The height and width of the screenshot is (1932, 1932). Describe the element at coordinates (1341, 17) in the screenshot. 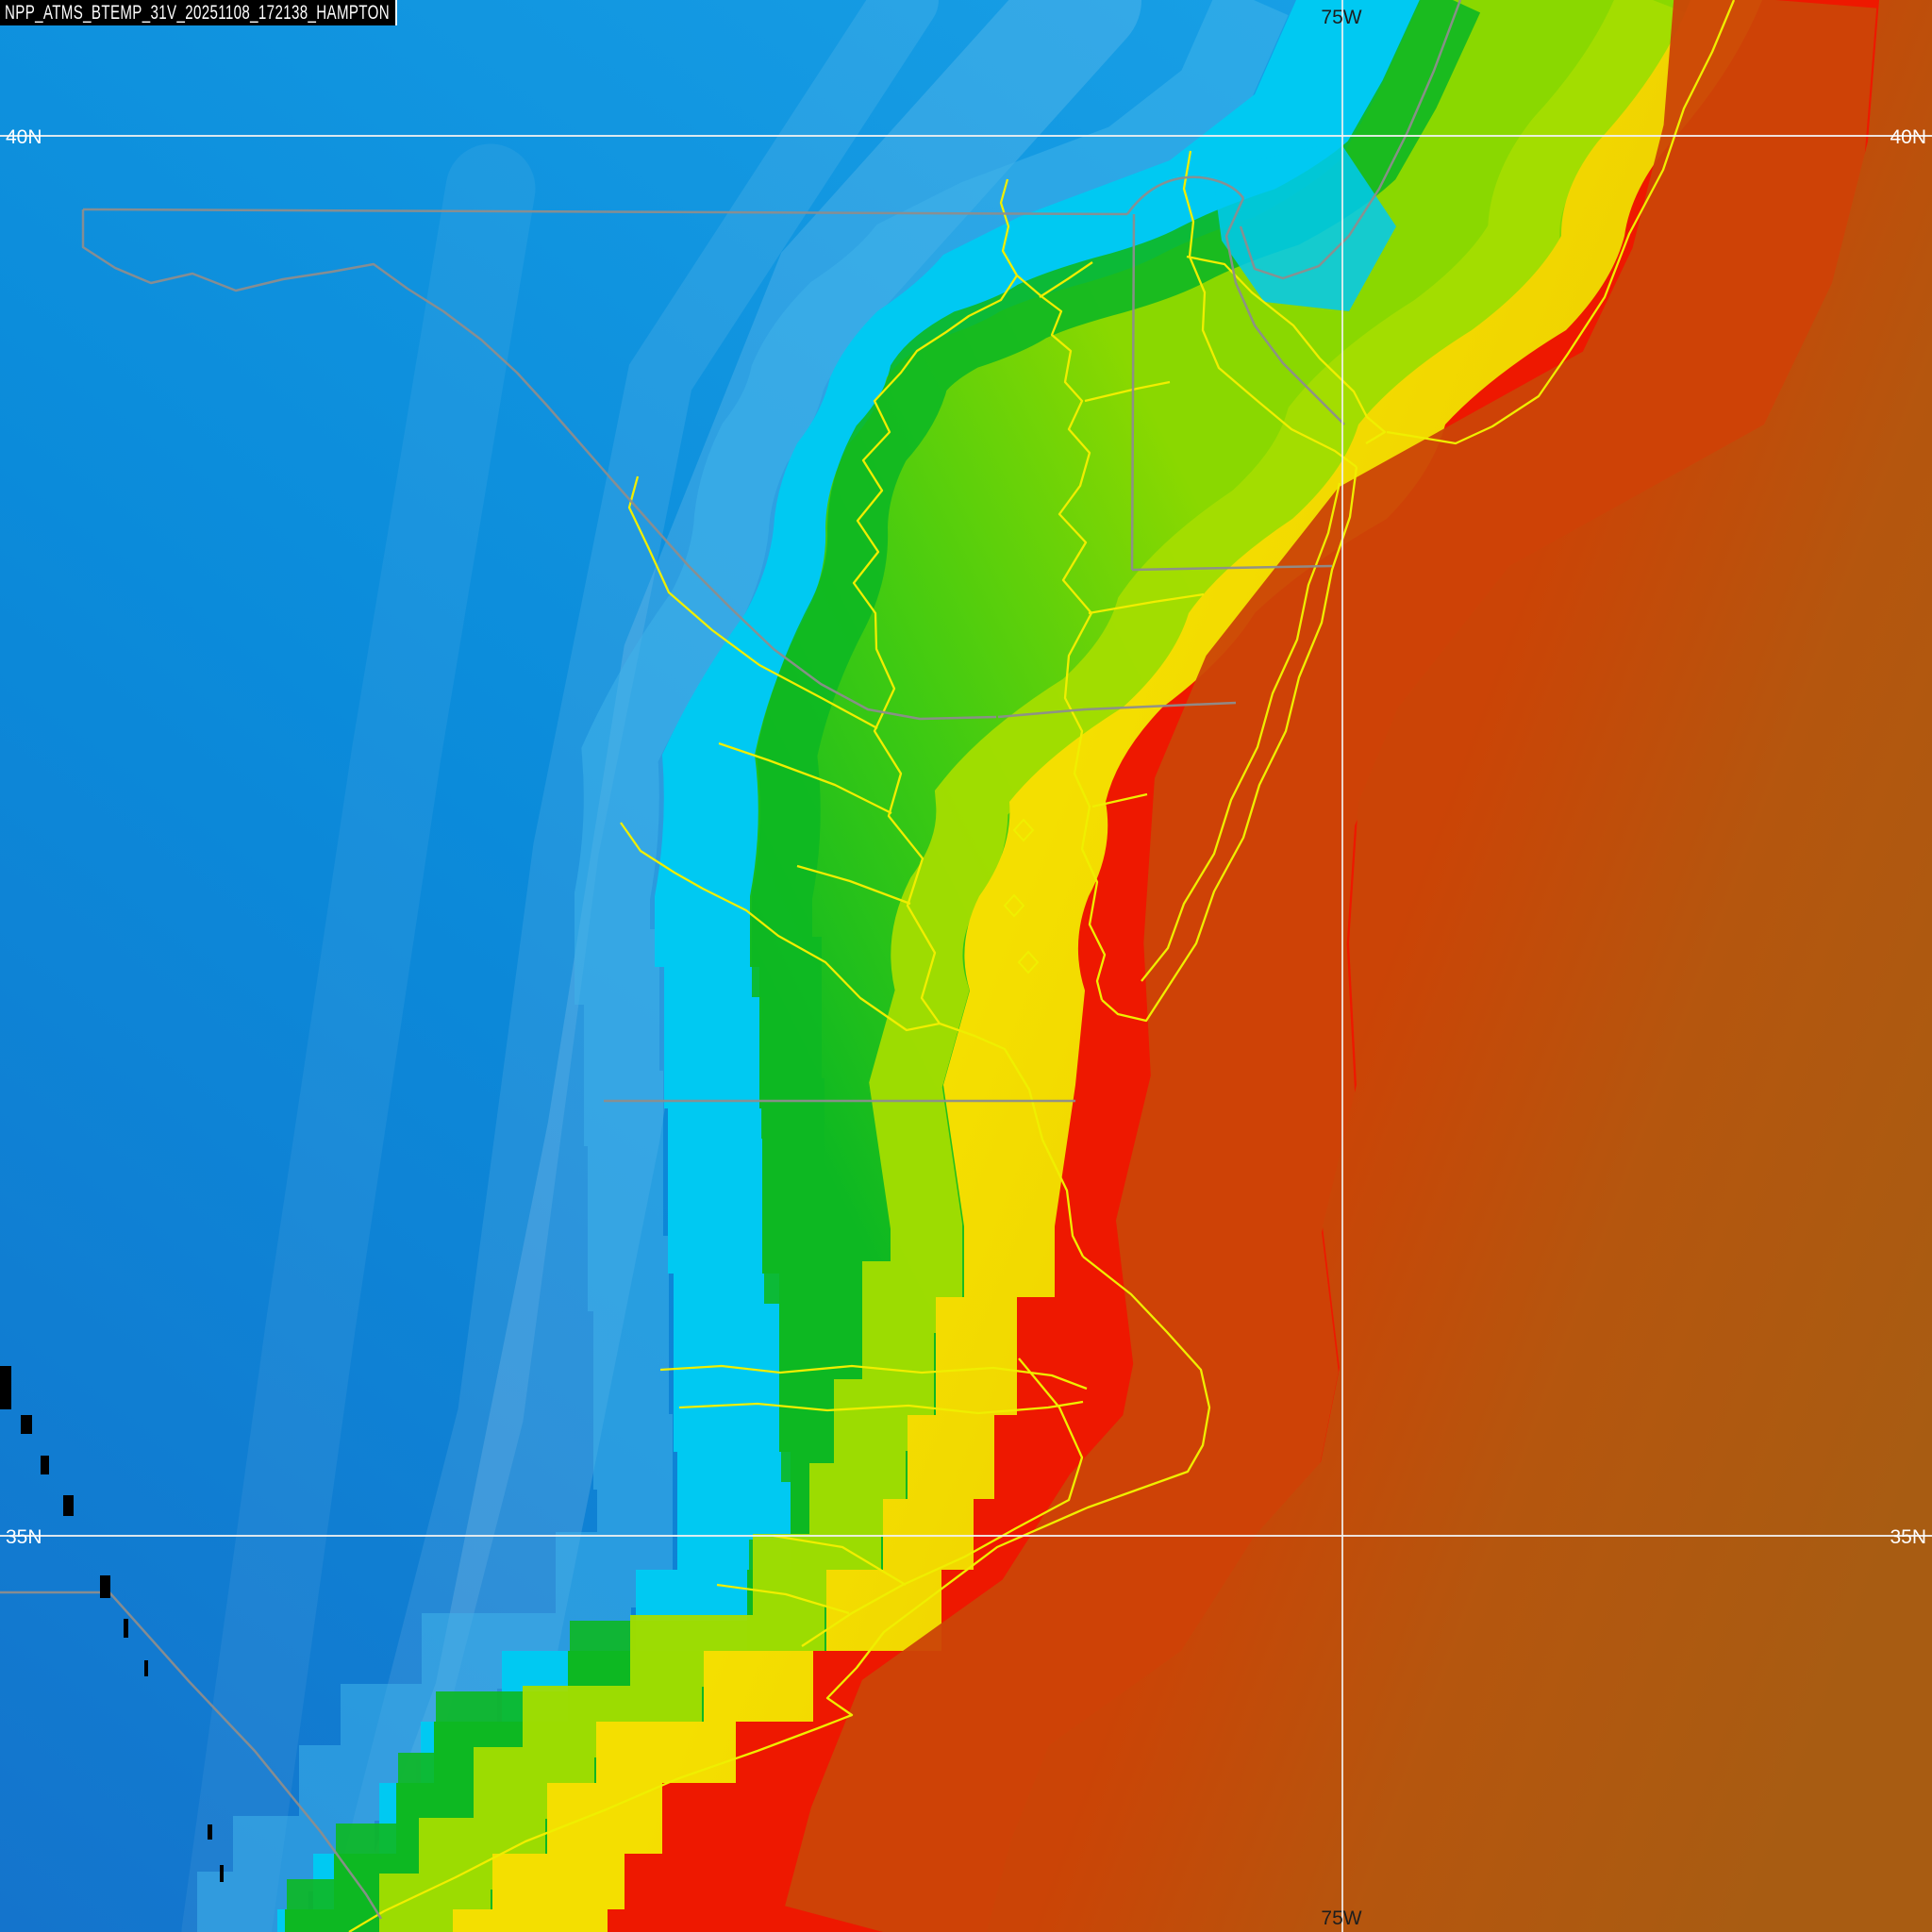

I see `label-75w-top: 75W` at that location.